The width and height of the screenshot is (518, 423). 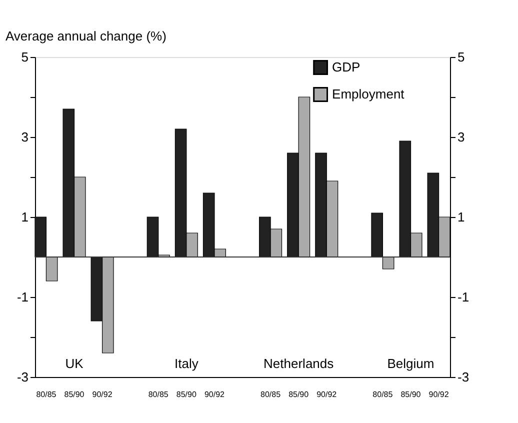 I want to click on y-tick-label: 3, so click(x=24, y=137).